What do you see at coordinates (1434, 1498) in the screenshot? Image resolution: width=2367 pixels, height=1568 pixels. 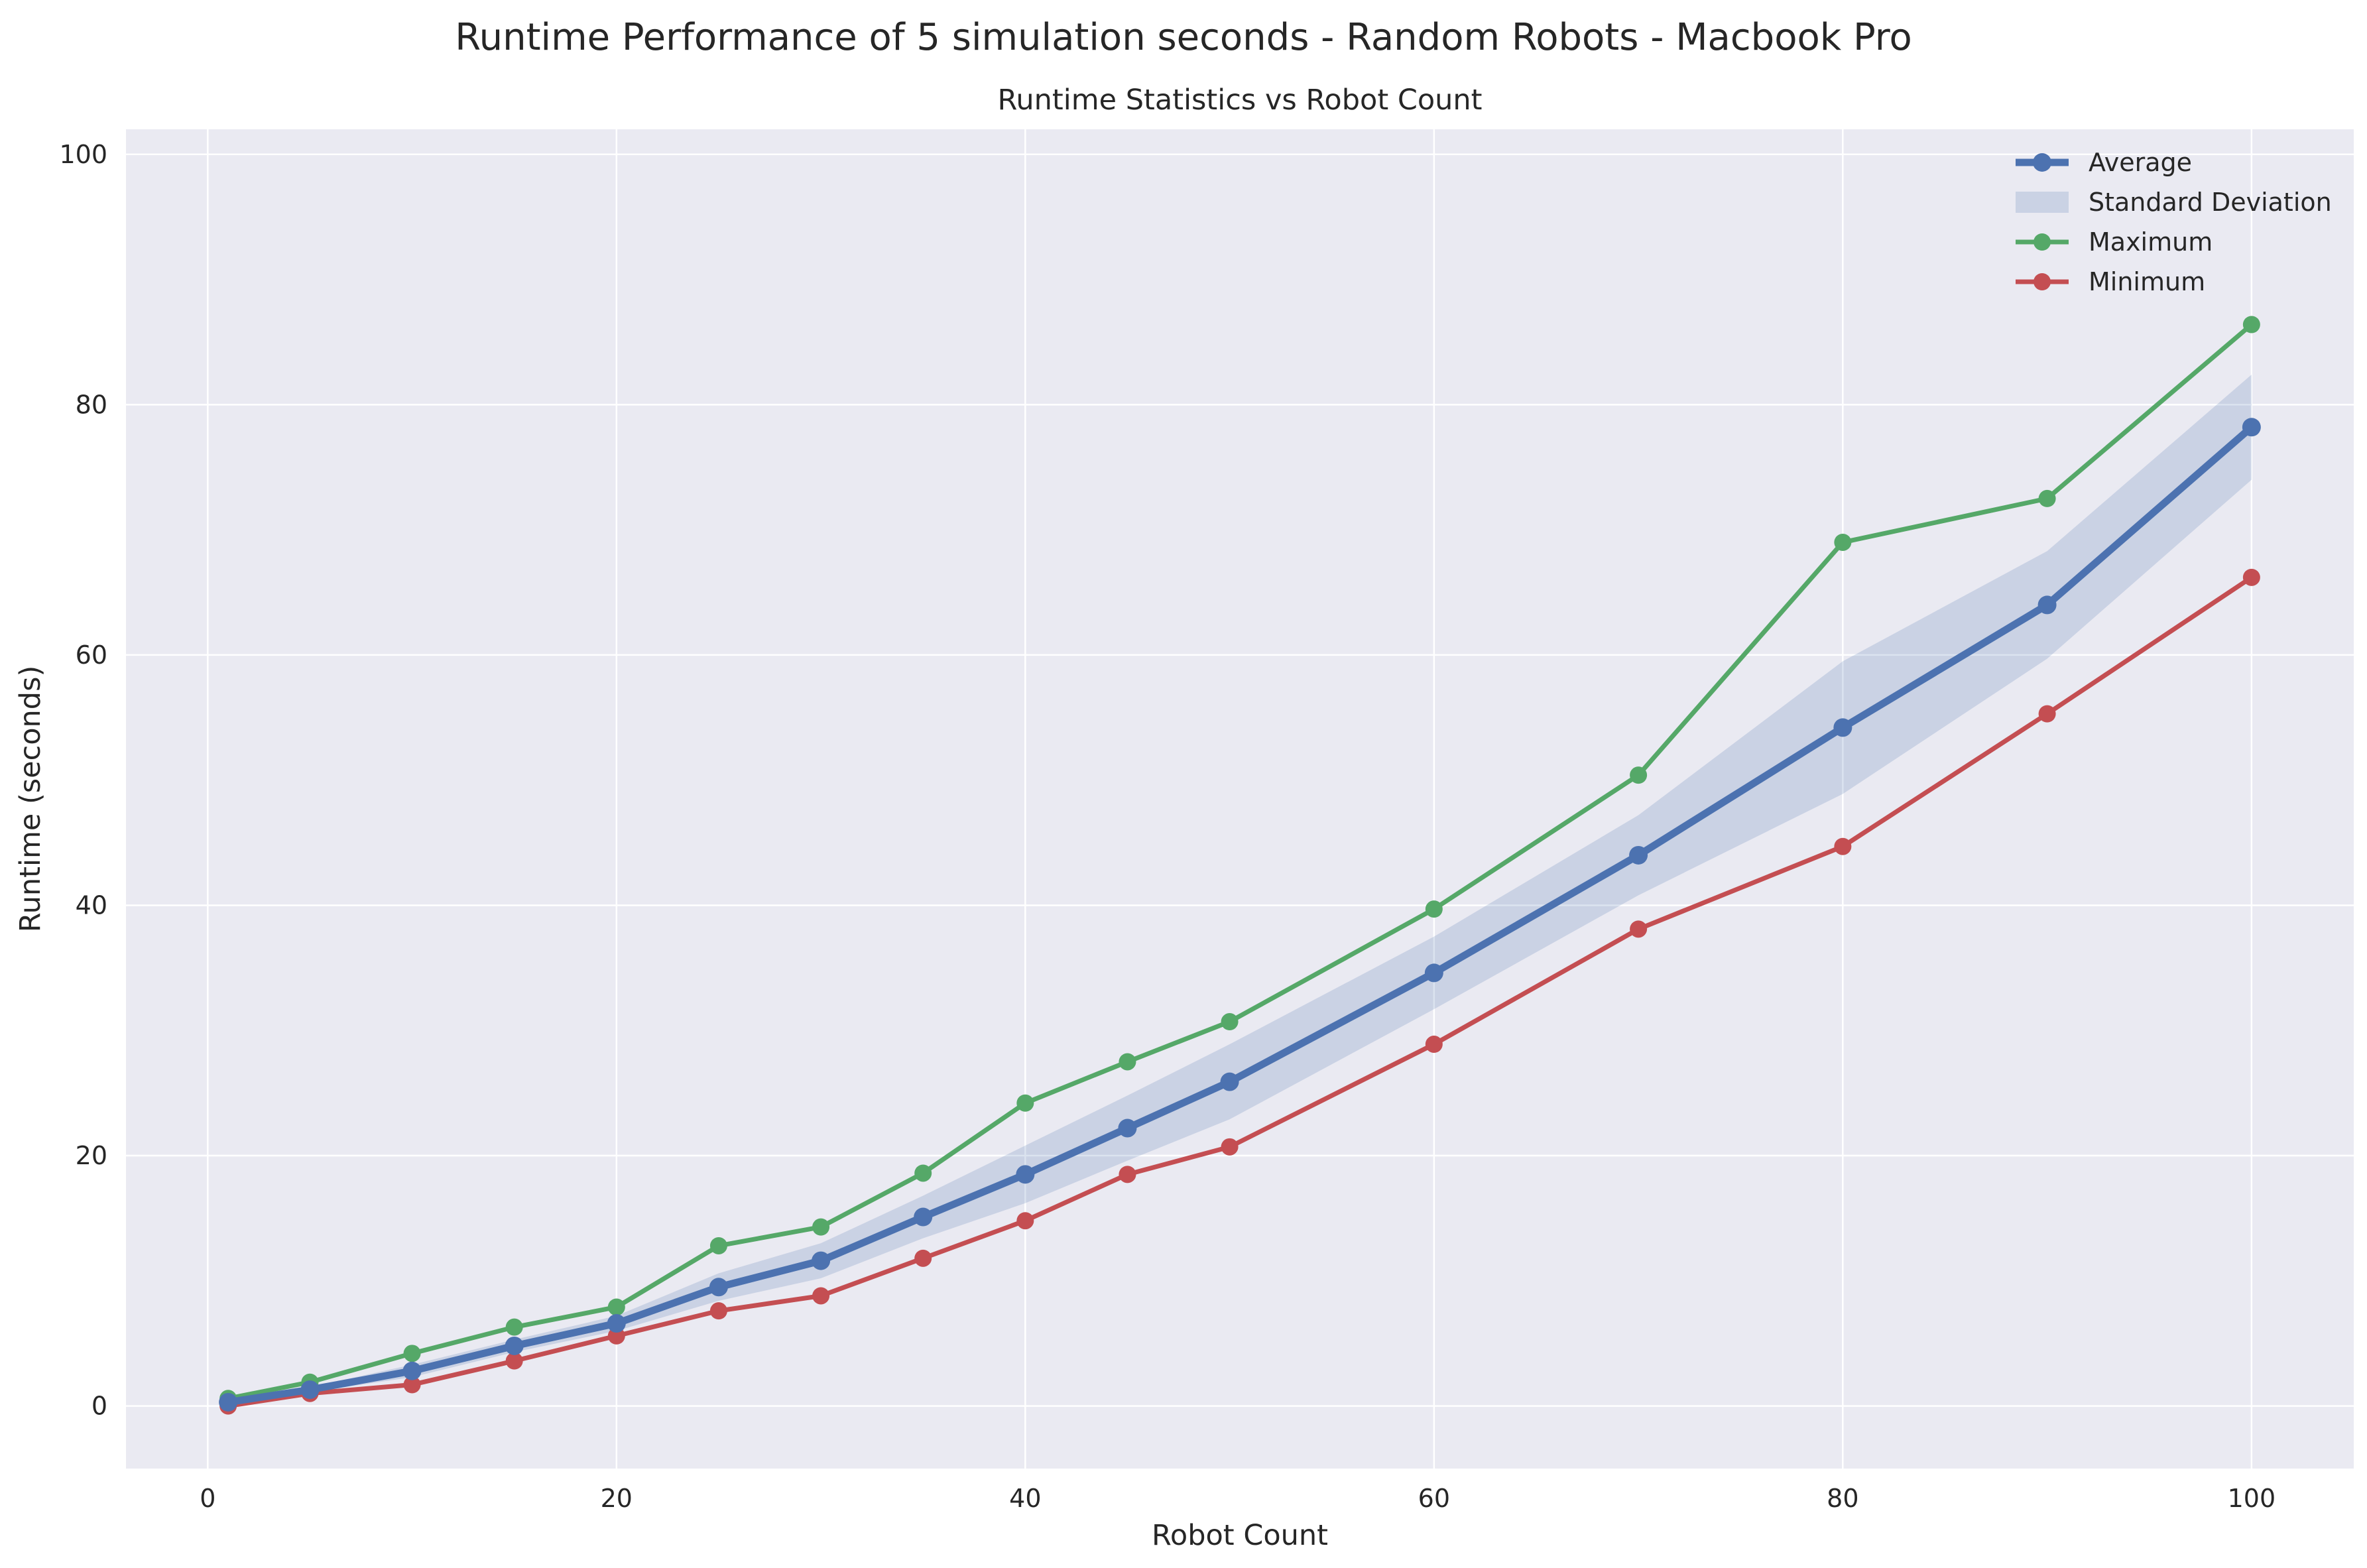 I see `x-tick-label: 60` at bounding box center [1434, 1498].